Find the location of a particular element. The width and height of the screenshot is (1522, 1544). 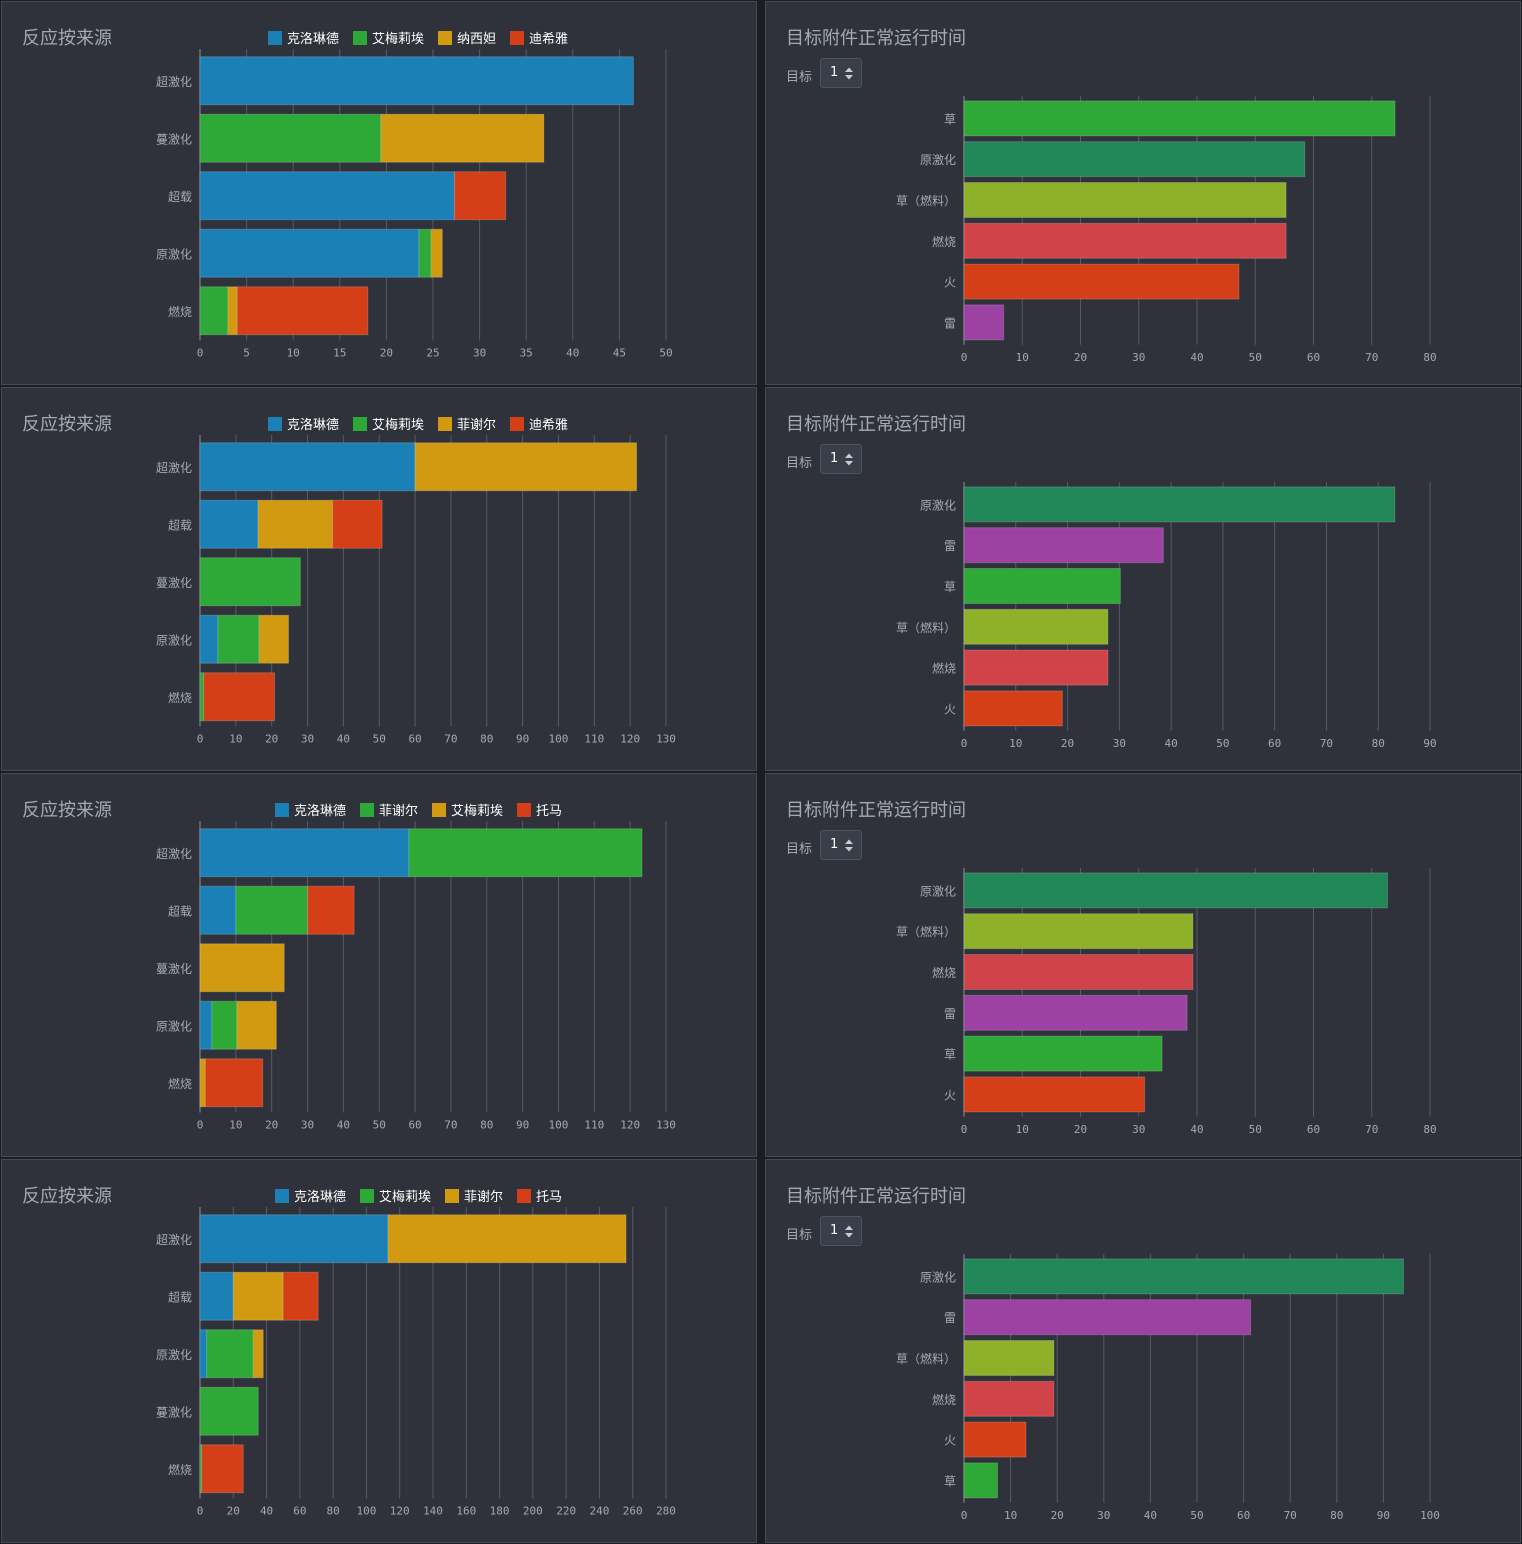

x-tick-label: 140 is located at coordinates (433, 1511).